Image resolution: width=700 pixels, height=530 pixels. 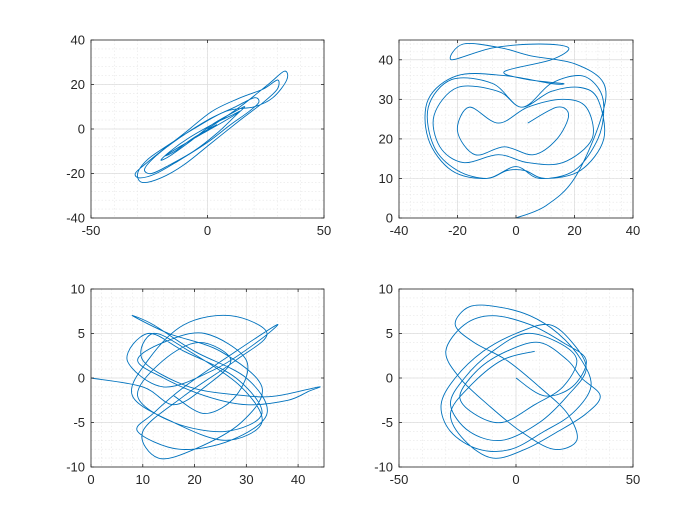 I want to click on y-tick-label: 30, so click(x=386, y=99).